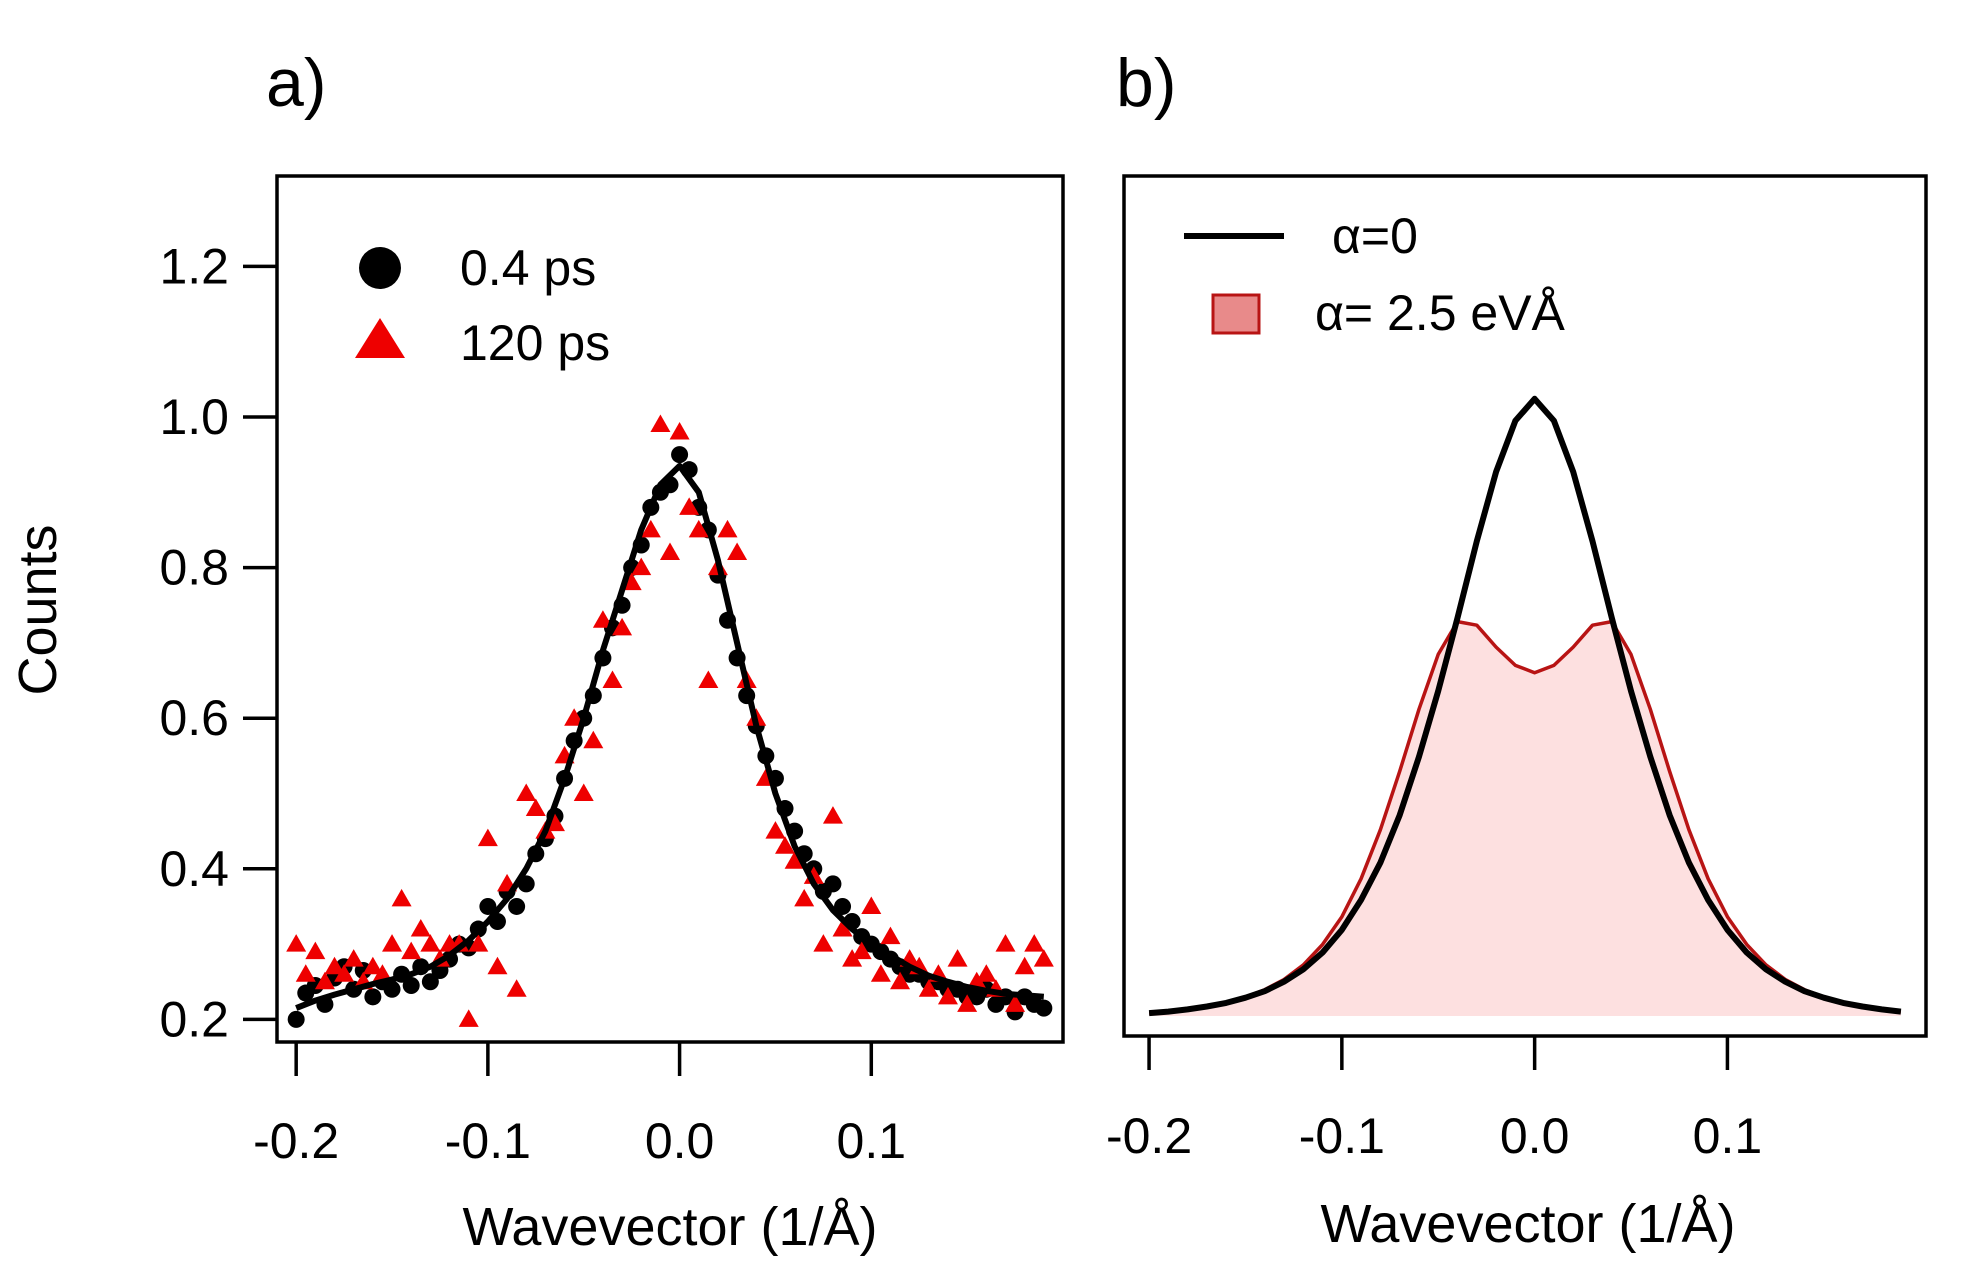 The image size is (1965, 1288). What do you see at coordinates (1375, 274) in the screenshot?
I see `panel-b-legend: α=0 α= 2.5 eVÅ` at bounding box center [1375, 274].